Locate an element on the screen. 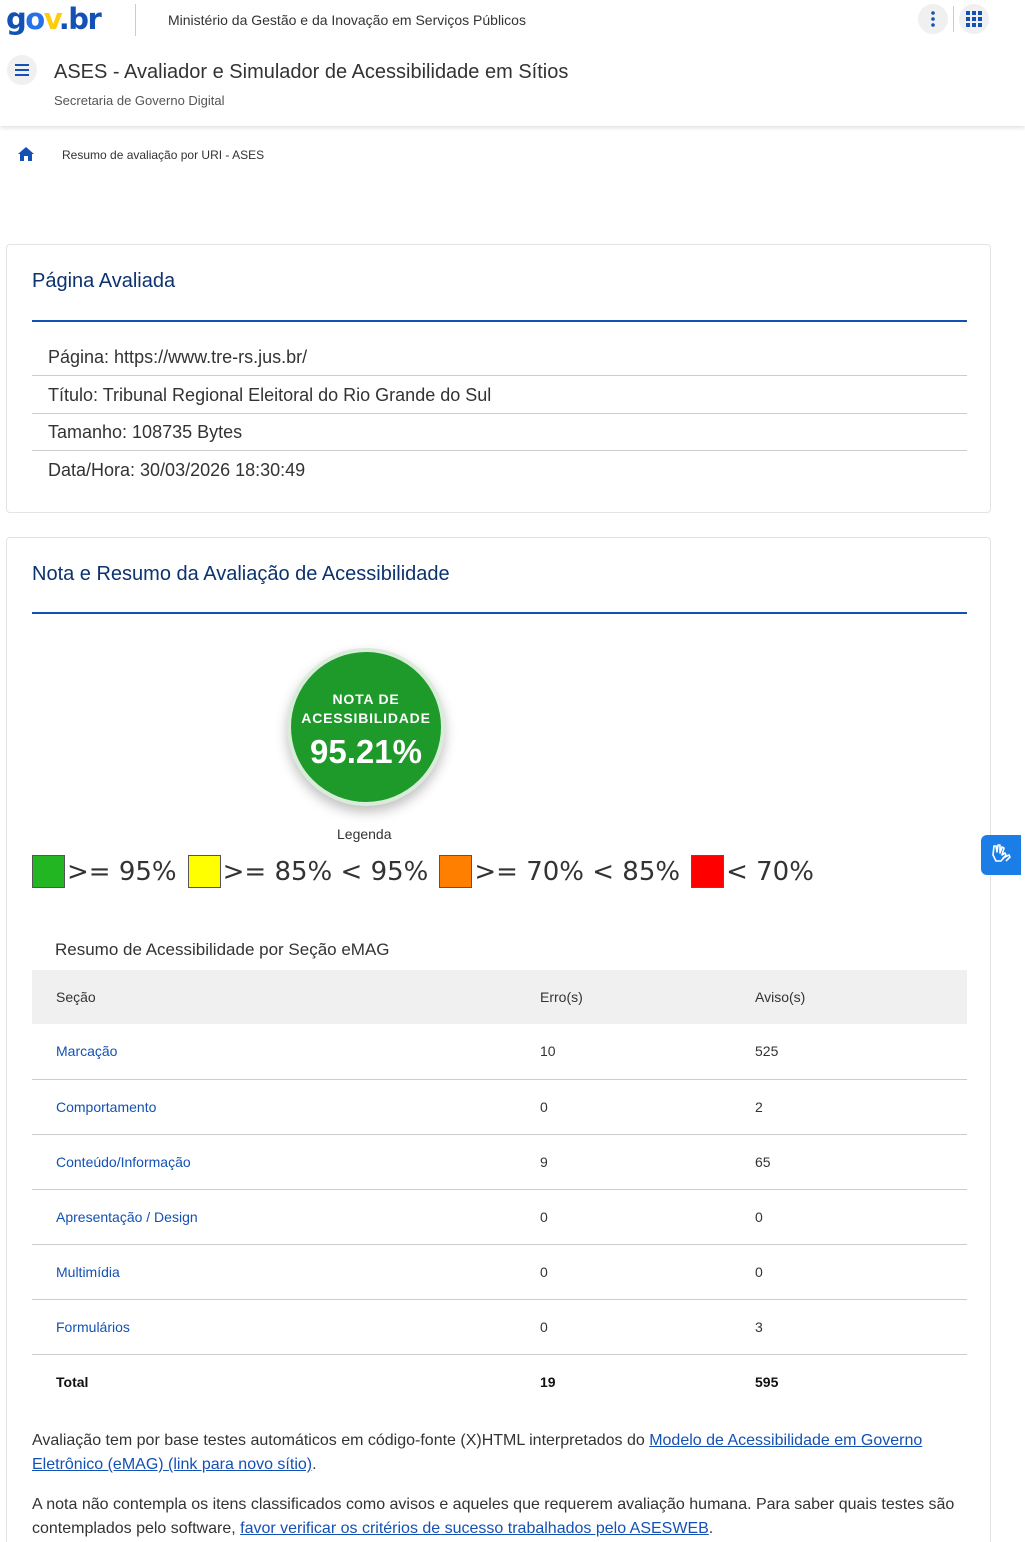 This screenshot has height=1542, width=1025. legend-item: >= 95% is located at coordinates (104, 871).